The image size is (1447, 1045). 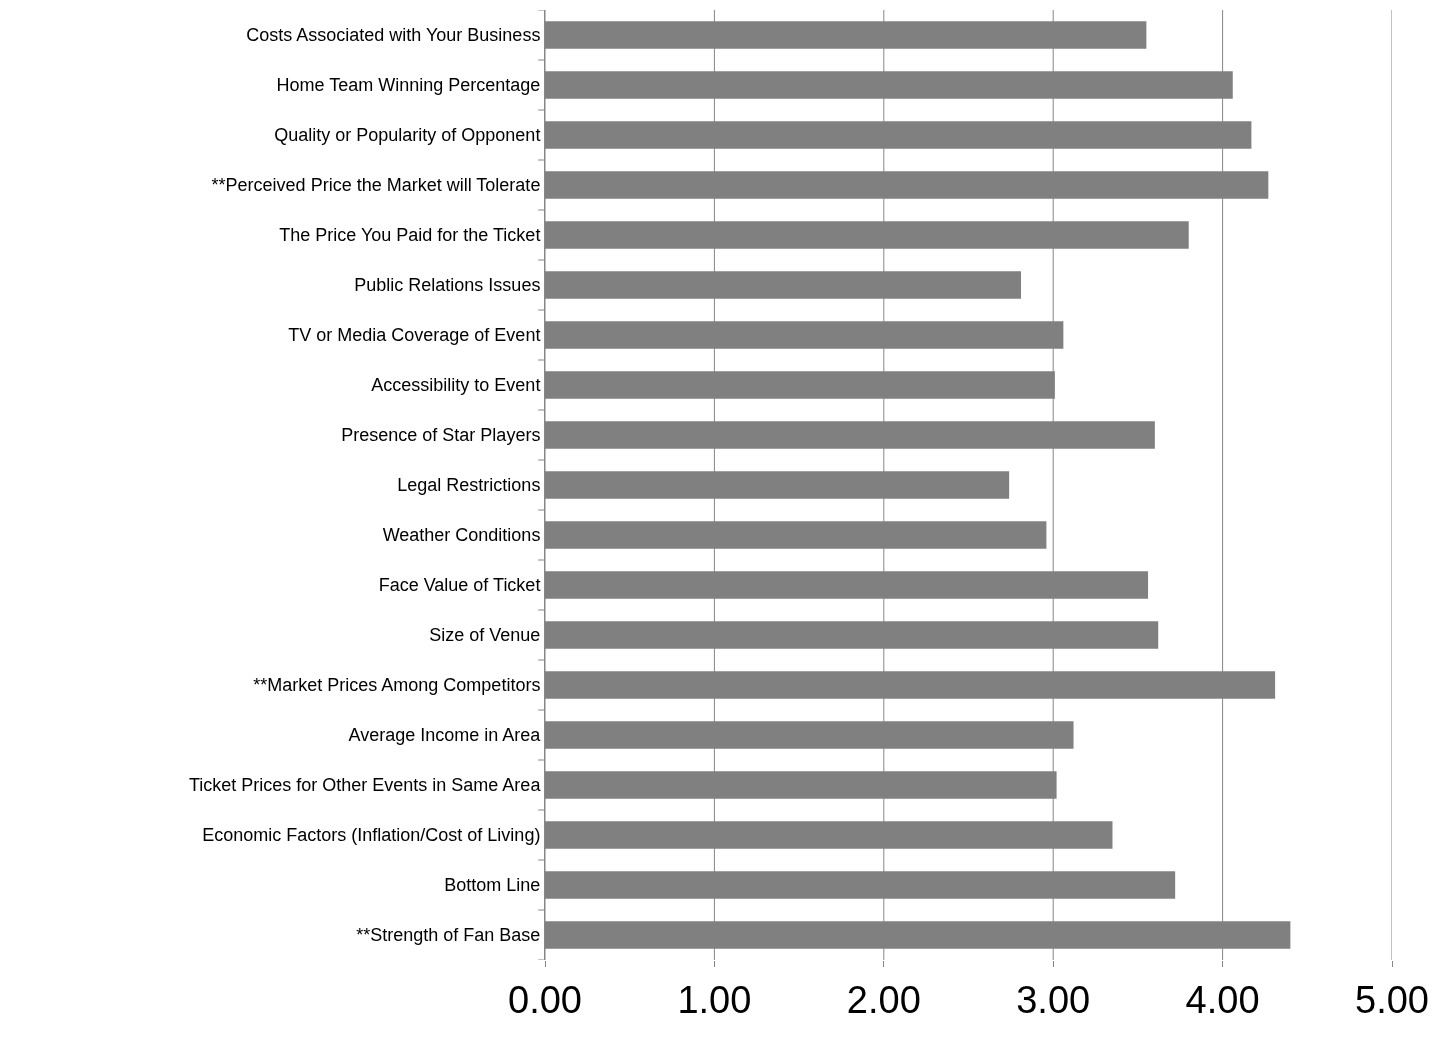 I want to click on y-tick-label: Bottom Line, so click(x=492, y=885).